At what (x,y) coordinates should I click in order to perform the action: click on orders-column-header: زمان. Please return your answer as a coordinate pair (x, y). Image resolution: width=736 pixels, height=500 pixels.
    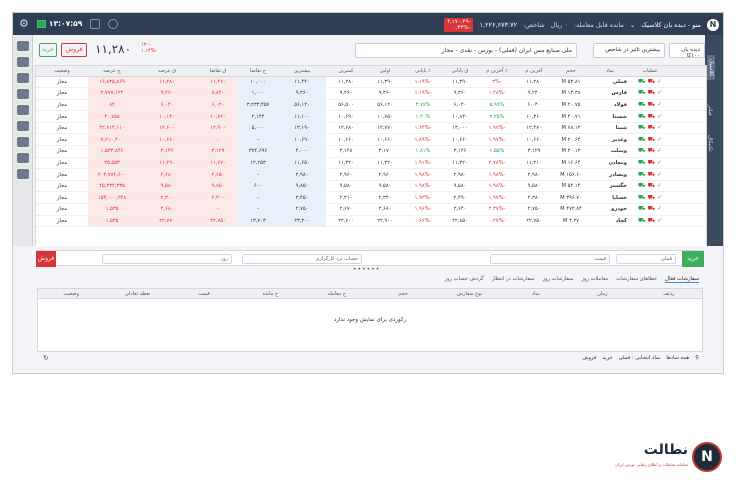
    Looking at the image, I should click on (602, 294).